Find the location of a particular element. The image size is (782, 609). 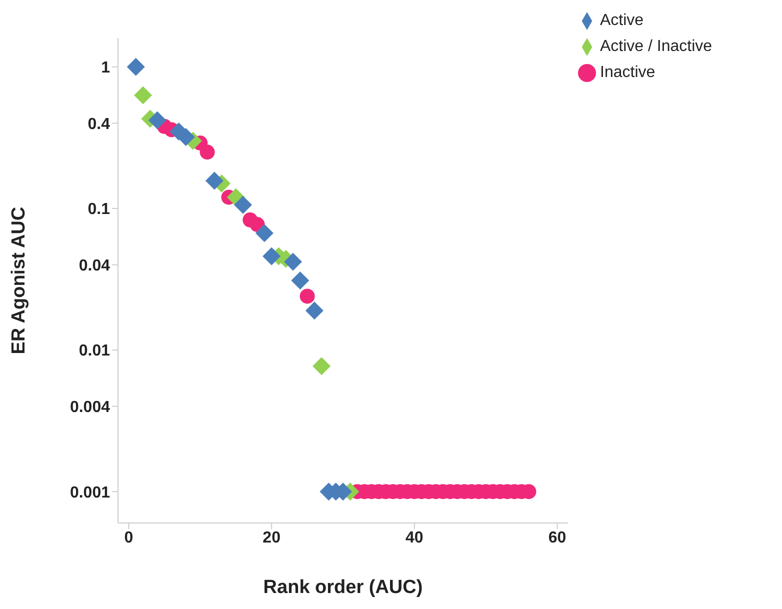

y-tick-label: 0.04 is located at coordinates (94, 265).